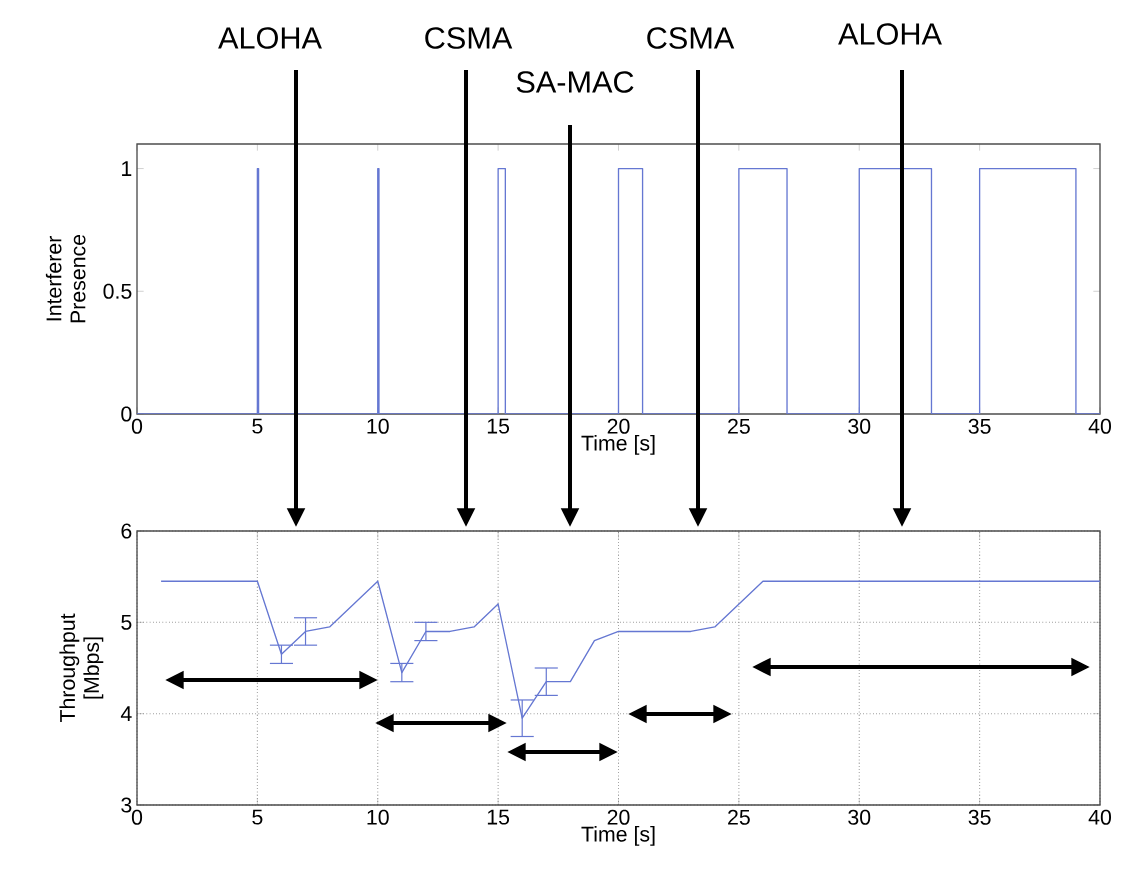 The image size is (1122, 874). I want to click on y-tick-label: 4, so click(126, 713).